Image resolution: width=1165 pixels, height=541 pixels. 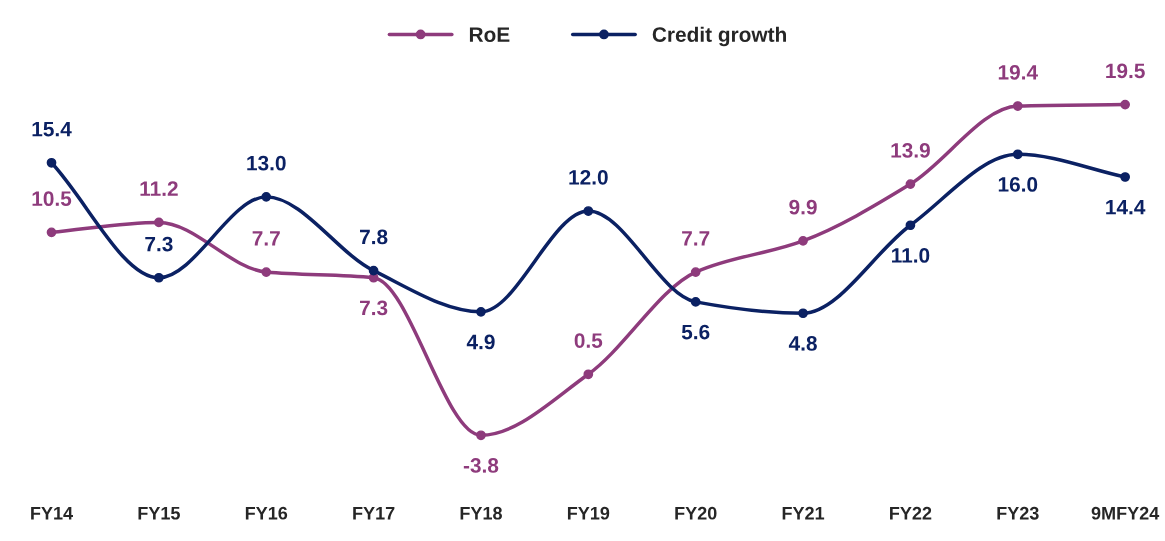 I want to click on data-label: 5.6, so click(x=695, y=332).